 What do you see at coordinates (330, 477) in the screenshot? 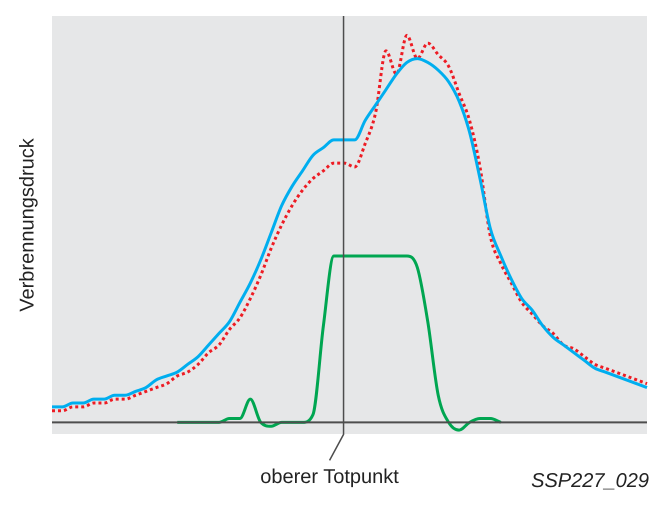
I see `text: oberer Totpunkt` at bounding box center [330, 477].